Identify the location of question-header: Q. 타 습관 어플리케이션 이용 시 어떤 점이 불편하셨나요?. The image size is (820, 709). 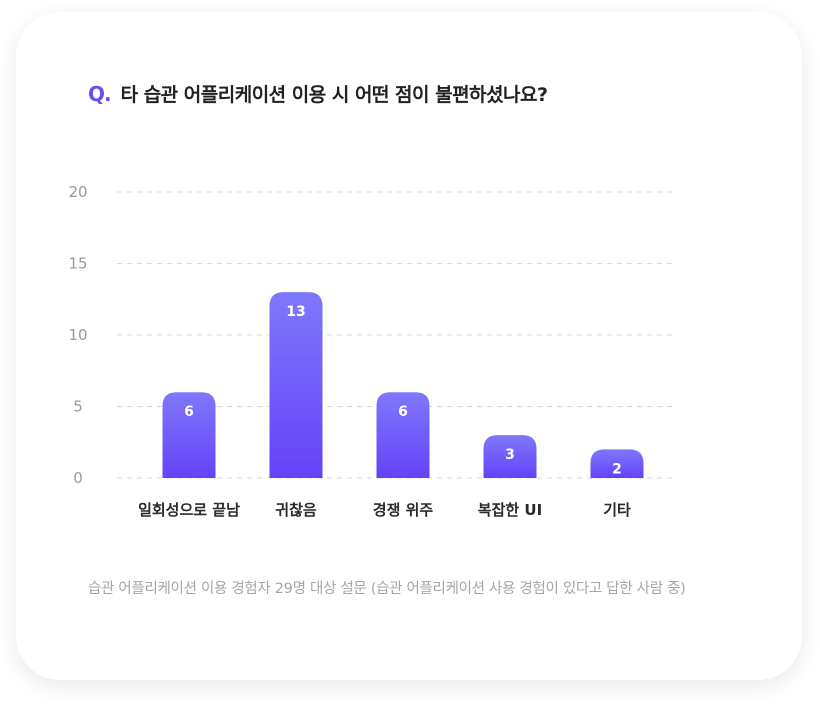
(318, 93).